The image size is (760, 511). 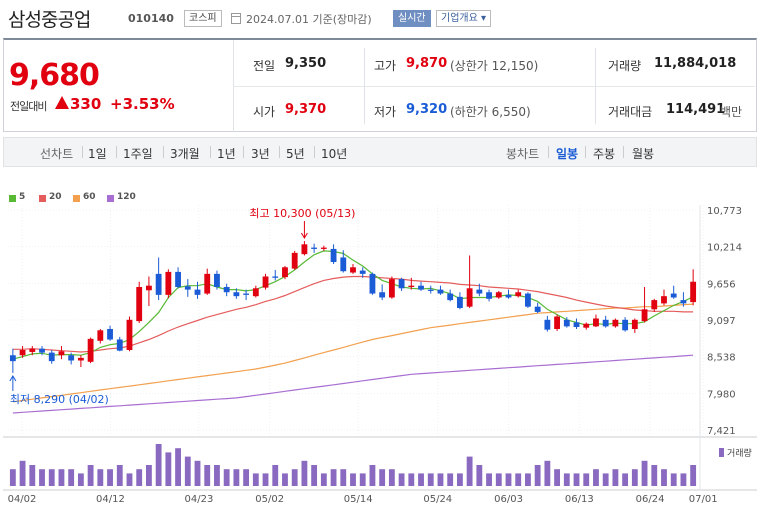 I want to click on realtime-button: 실시간, so click(x=412, y=18).